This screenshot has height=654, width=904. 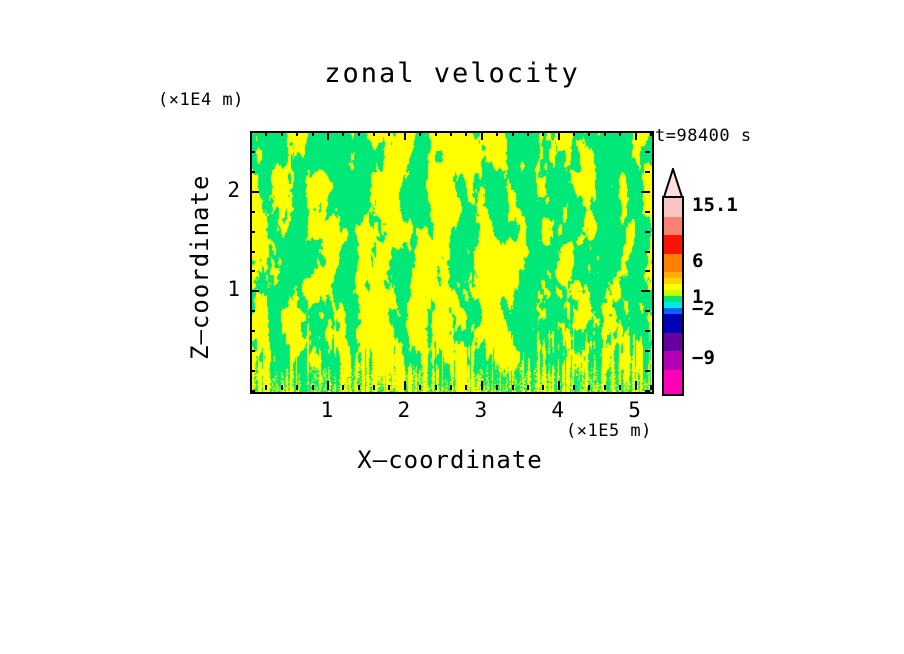 I want to click on x-axis-title: X—coordinate, so click(x=450, y=460).